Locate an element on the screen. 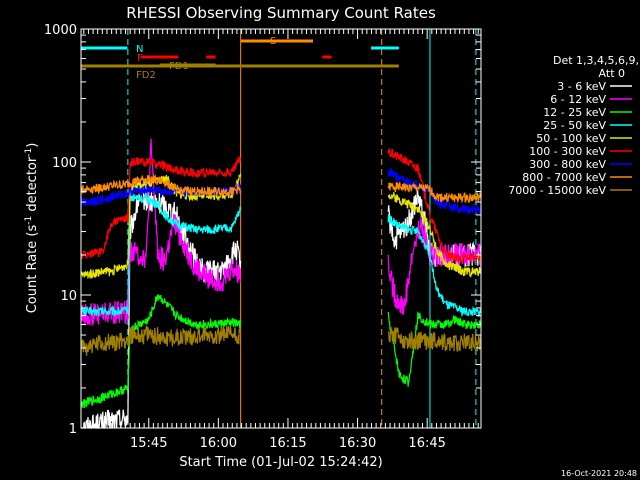 This screenshot has width=640, height=480. flag-label: S is located at coordinates (273, 41).